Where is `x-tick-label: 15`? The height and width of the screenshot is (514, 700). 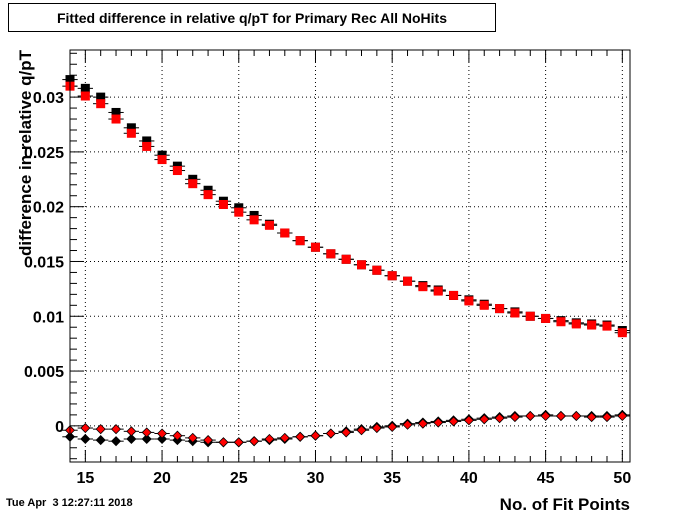
x-tick-label: 15 is located at coordinates (85, 478).